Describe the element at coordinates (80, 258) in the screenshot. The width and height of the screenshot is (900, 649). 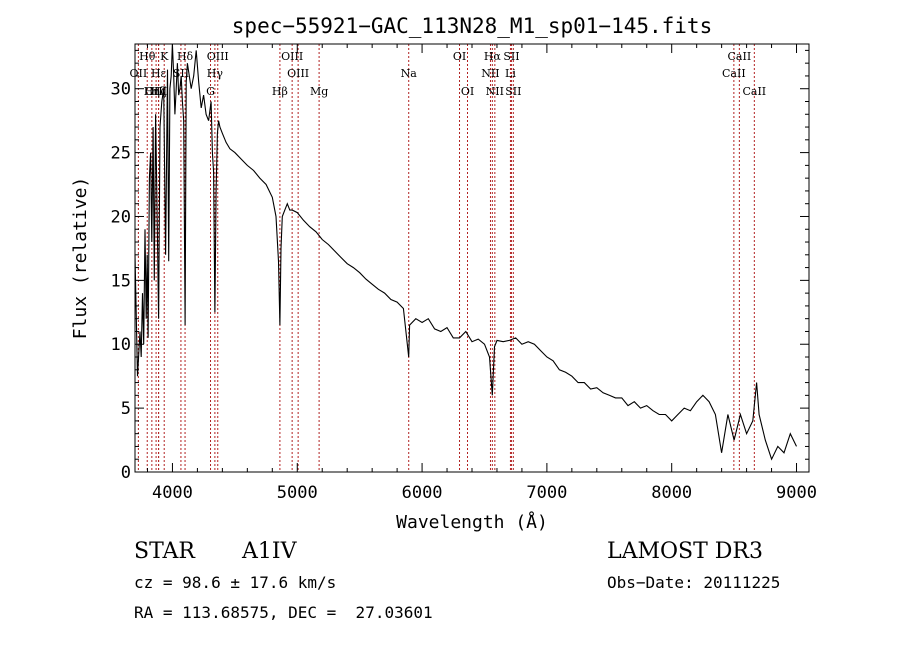
I see `y-axis-label: Flux (relative)` at that location.